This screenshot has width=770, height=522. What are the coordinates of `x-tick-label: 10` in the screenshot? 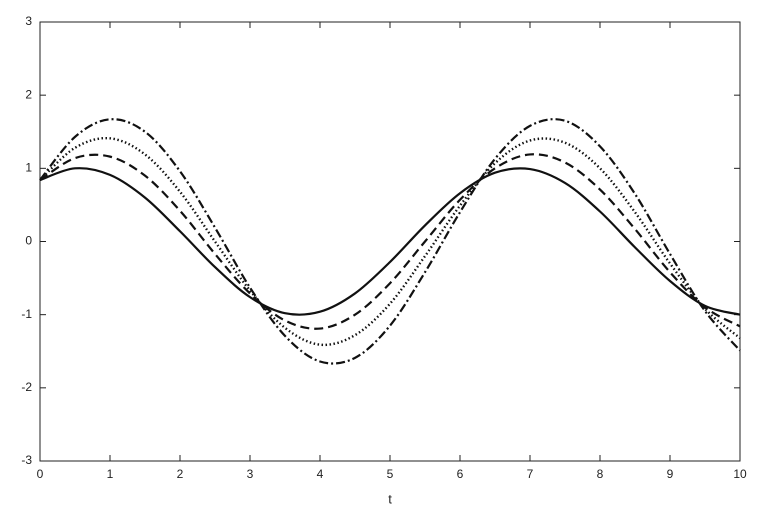 It's located at (740, 474).